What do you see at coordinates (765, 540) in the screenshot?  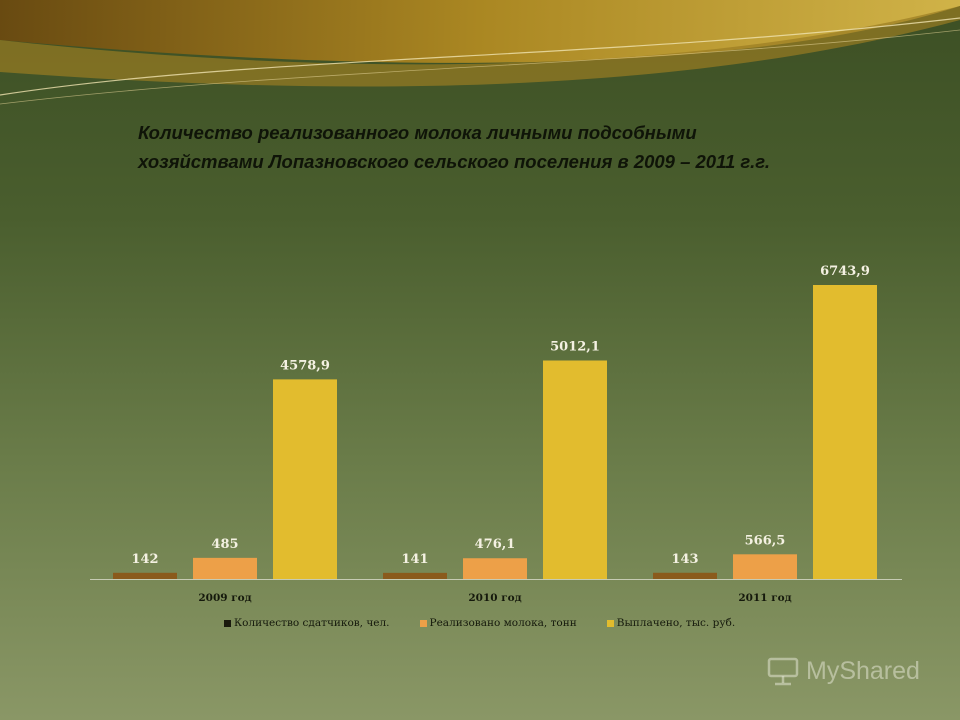 I see `data-label: 566,5` at bounding box center [765, 540].